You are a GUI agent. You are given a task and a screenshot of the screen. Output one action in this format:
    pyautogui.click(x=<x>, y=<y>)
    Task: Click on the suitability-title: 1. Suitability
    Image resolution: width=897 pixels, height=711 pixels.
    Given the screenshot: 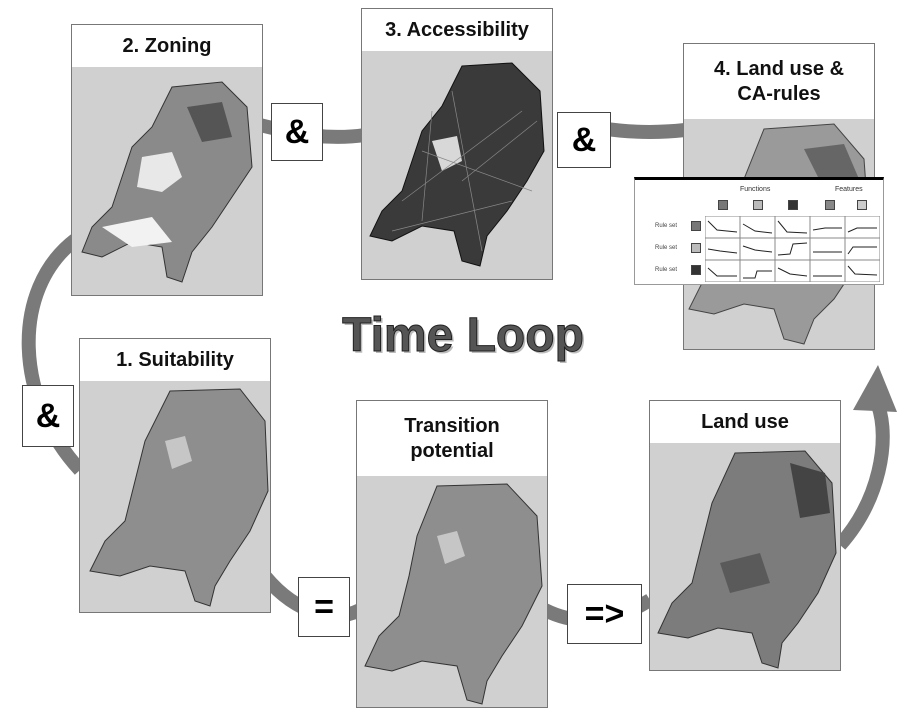 What is the action you would take?
    pyautogui.click(x=175, y=360)
    